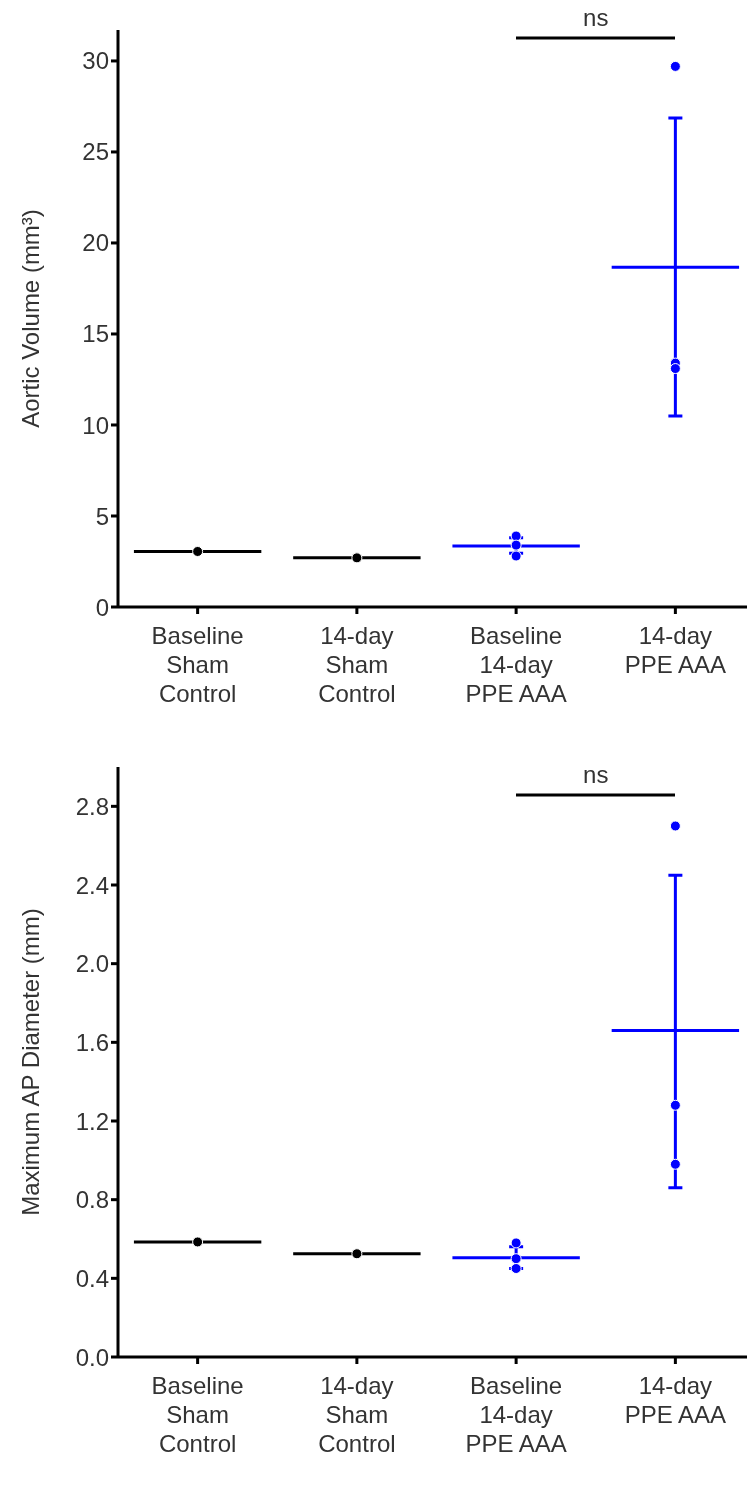  What do you see at coordinates (92, 885) in the screenshot?
I see `y-tick-label: 2.4` at bounding box center [92, 885].